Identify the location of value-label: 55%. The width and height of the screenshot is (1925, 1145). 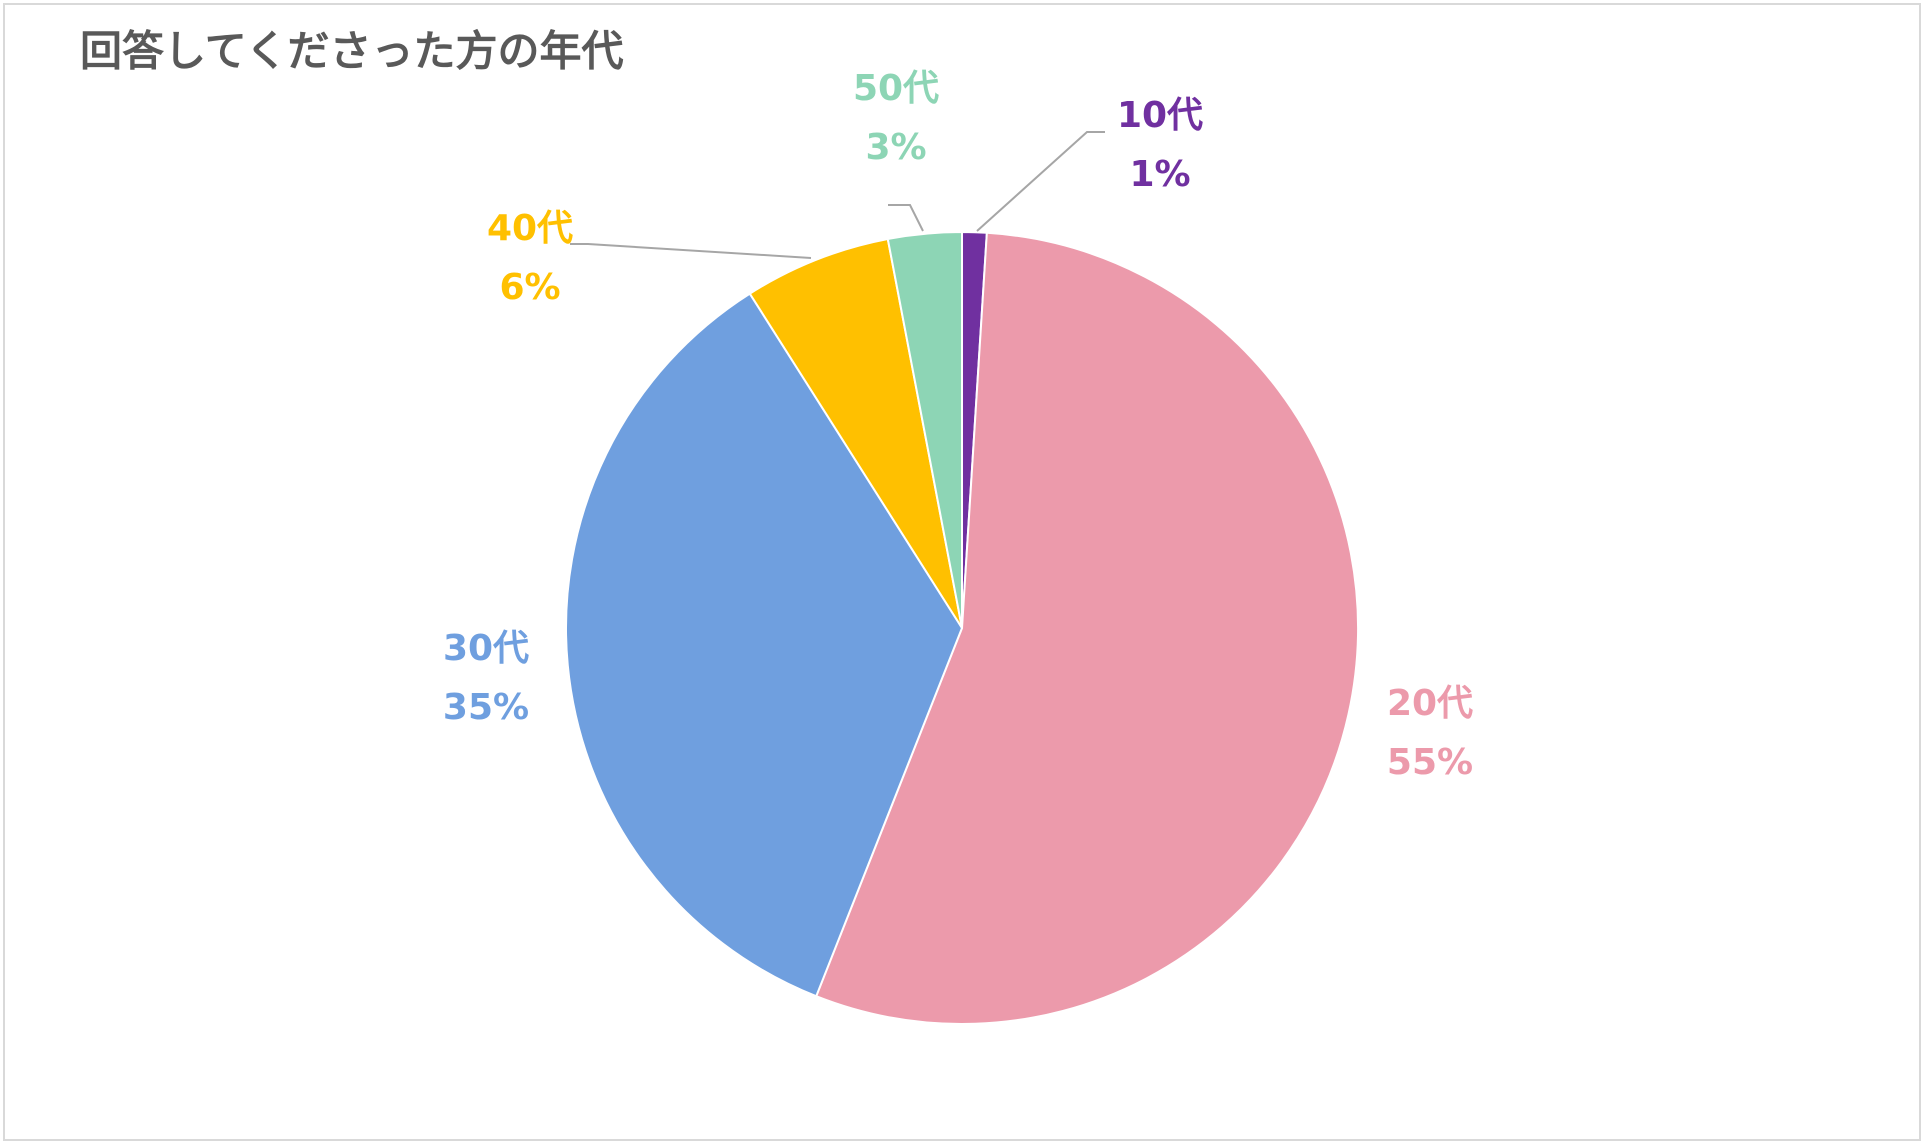
(1430, 762).